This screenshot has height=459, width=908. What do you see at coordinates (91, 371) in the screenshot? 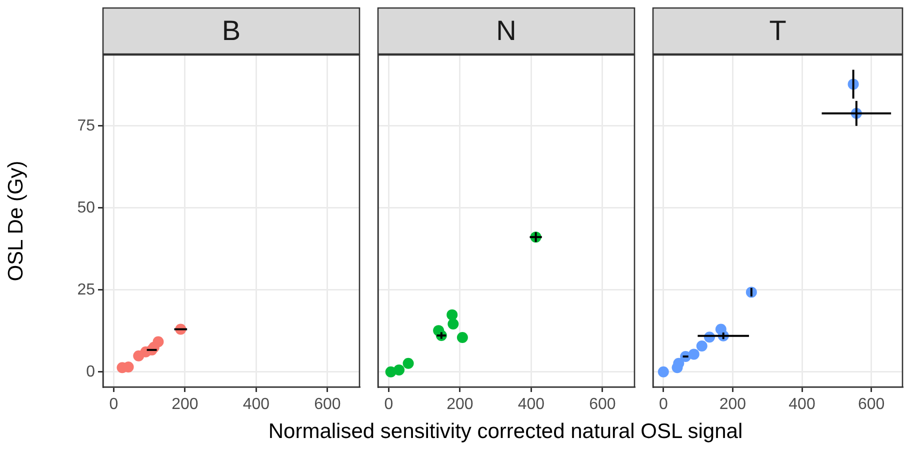
I see `y-tick-label: 0` at bounding box center [91, 371].